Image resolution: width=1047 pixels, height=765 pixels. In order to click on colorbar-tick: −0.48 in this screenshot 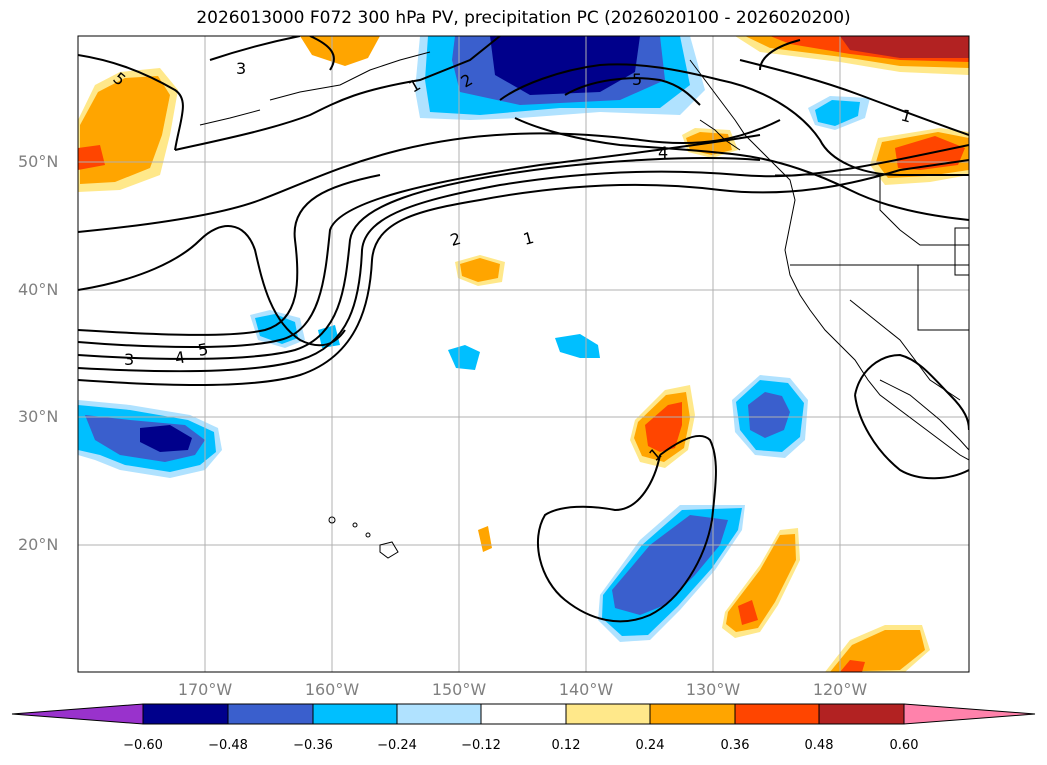, I will do `click(228, 745)`.